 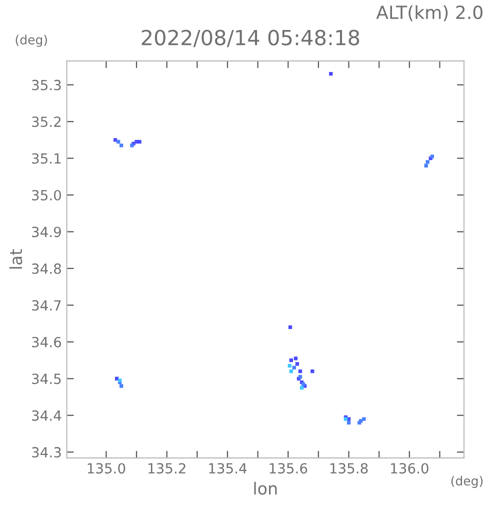 What do you see at coordinates (46, 122) in the screenshot?
I see `y-tick-label: 35.2` at bounding box center [46, 122].